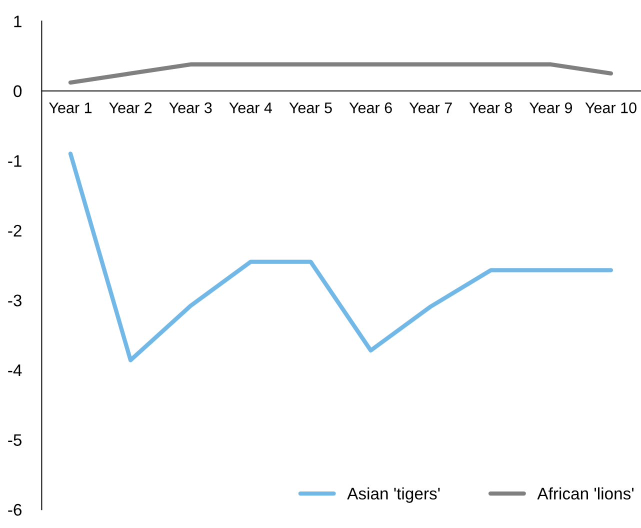 The height and width of the screenshot is (528, 641). I want to click on y-tick-label: 1, so click(18, 22).